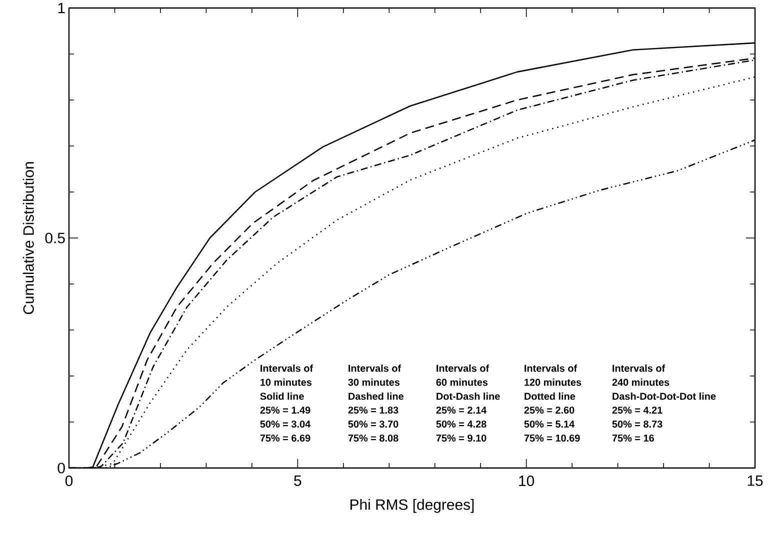 This screenshot has height=542, width=769. What do you see at coordinates (637, 424) in the screenshot?
I see `annotation: 50% = 8.73` at bounding box center [637, 424].